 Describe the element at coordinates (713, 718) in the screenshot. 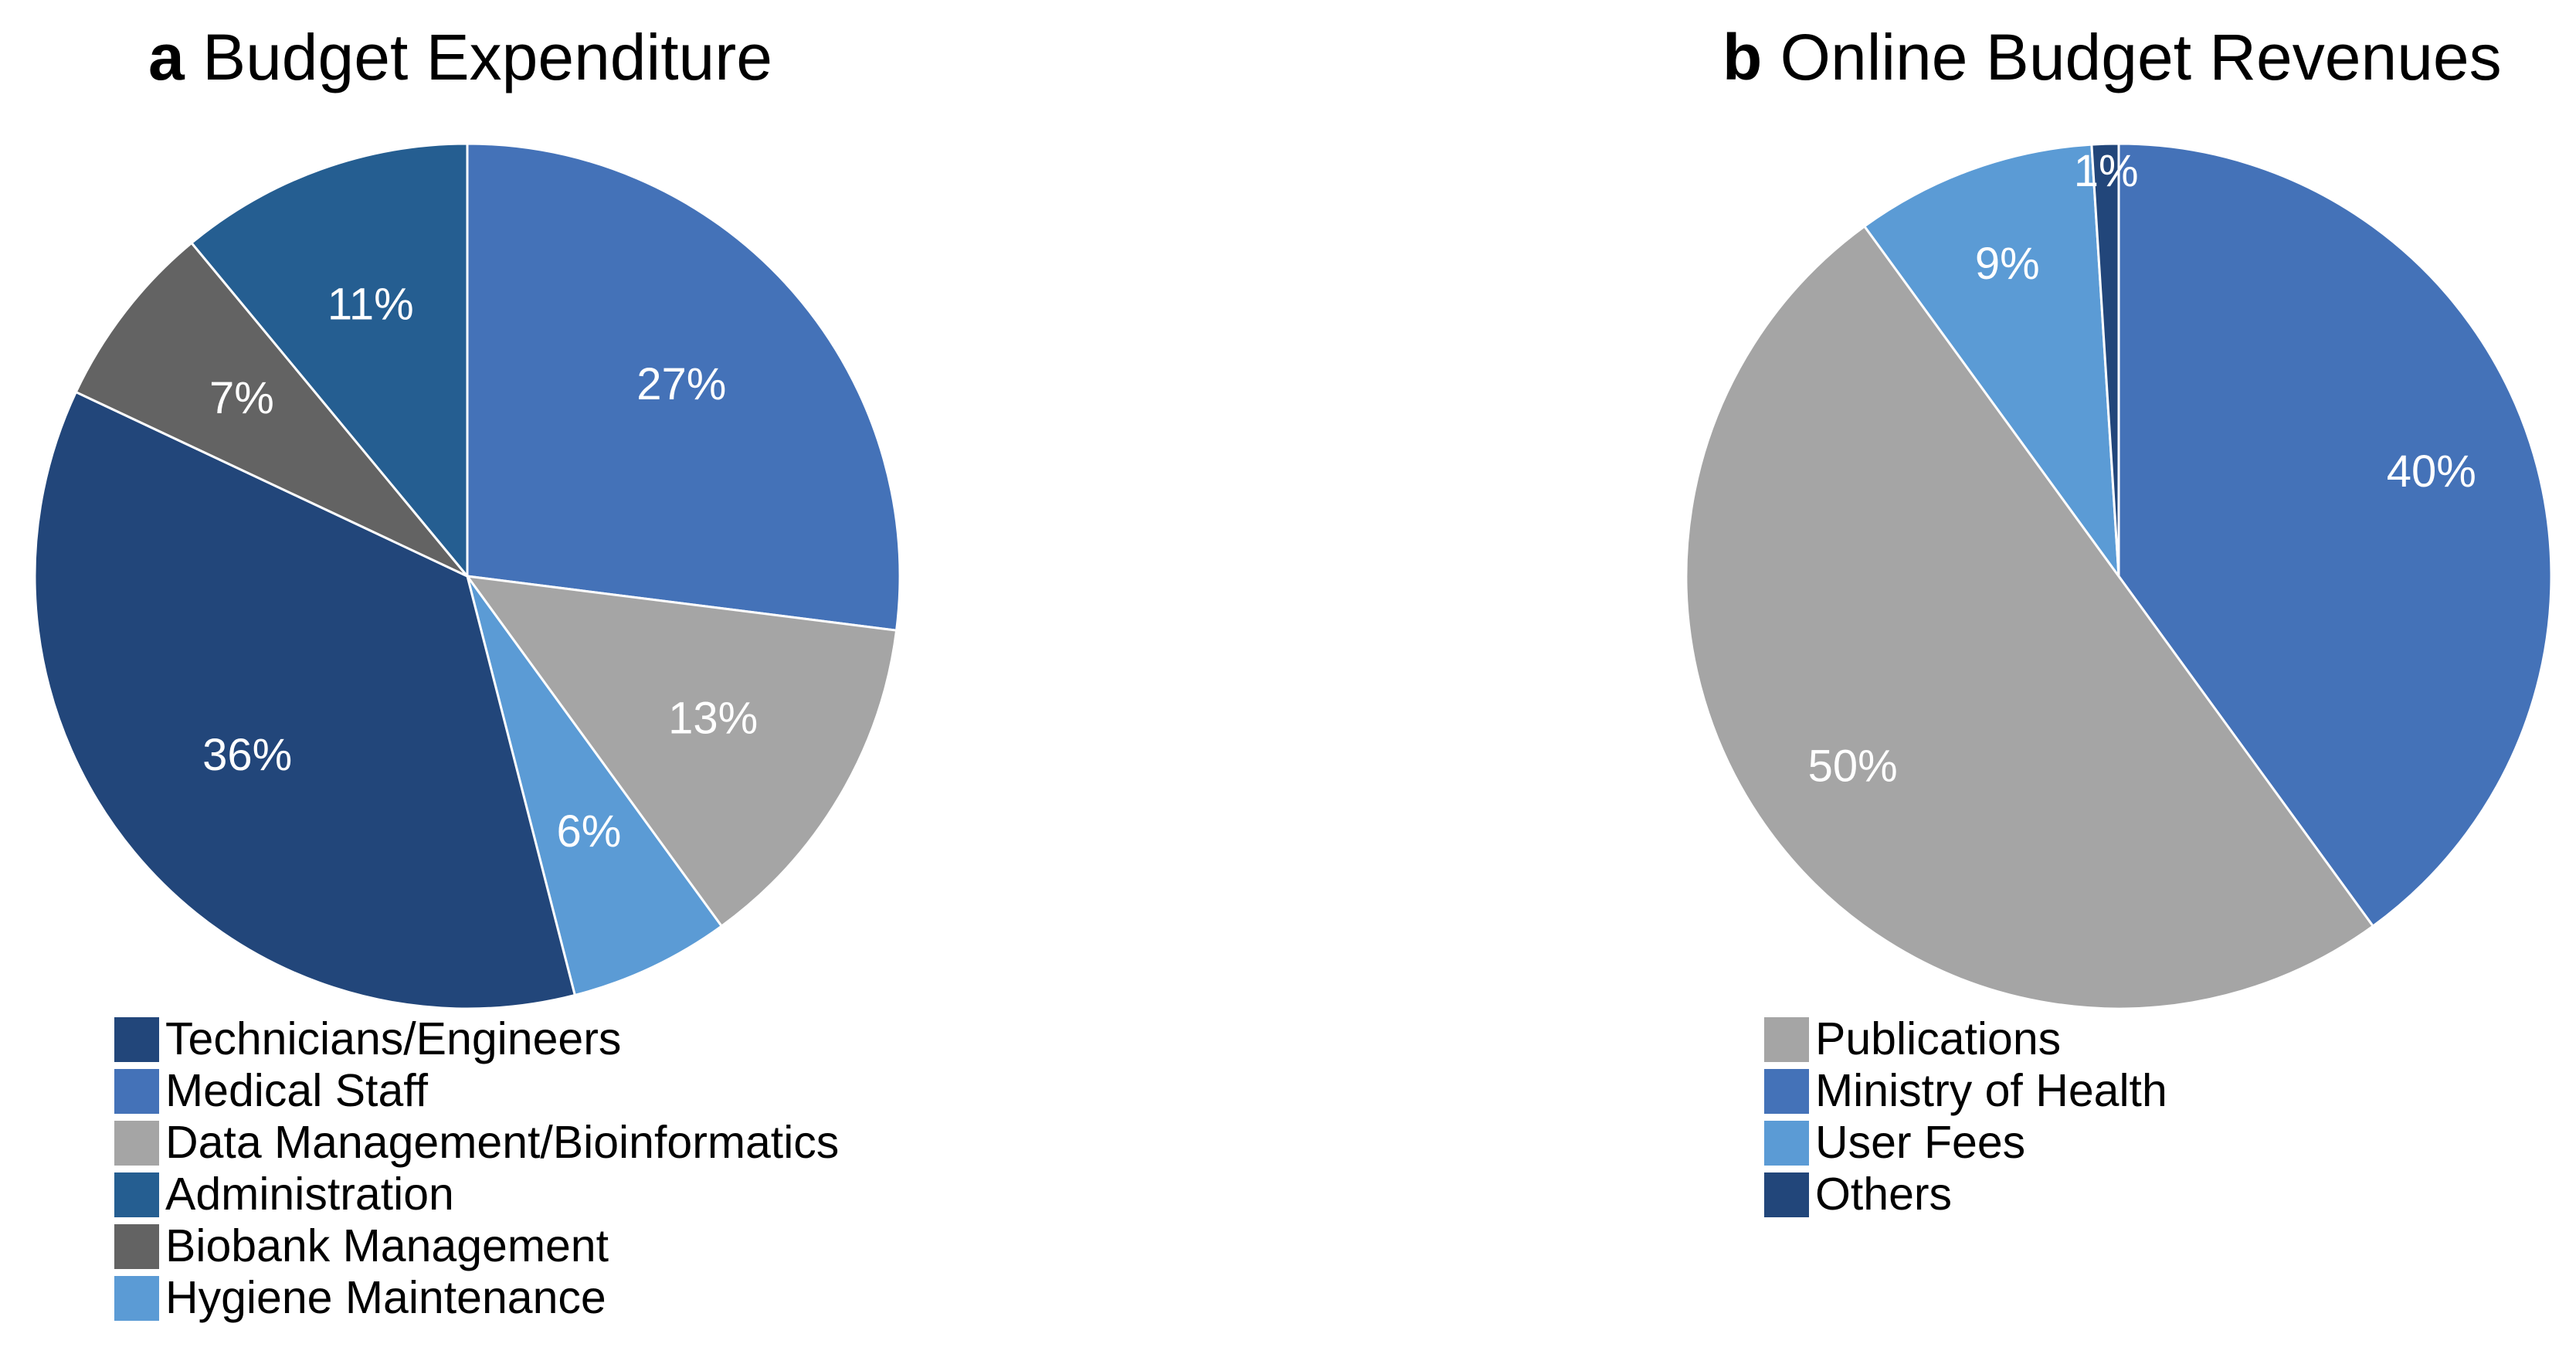

I see `pie-a-label-data-management-bioinformatics: 13%` at that location.